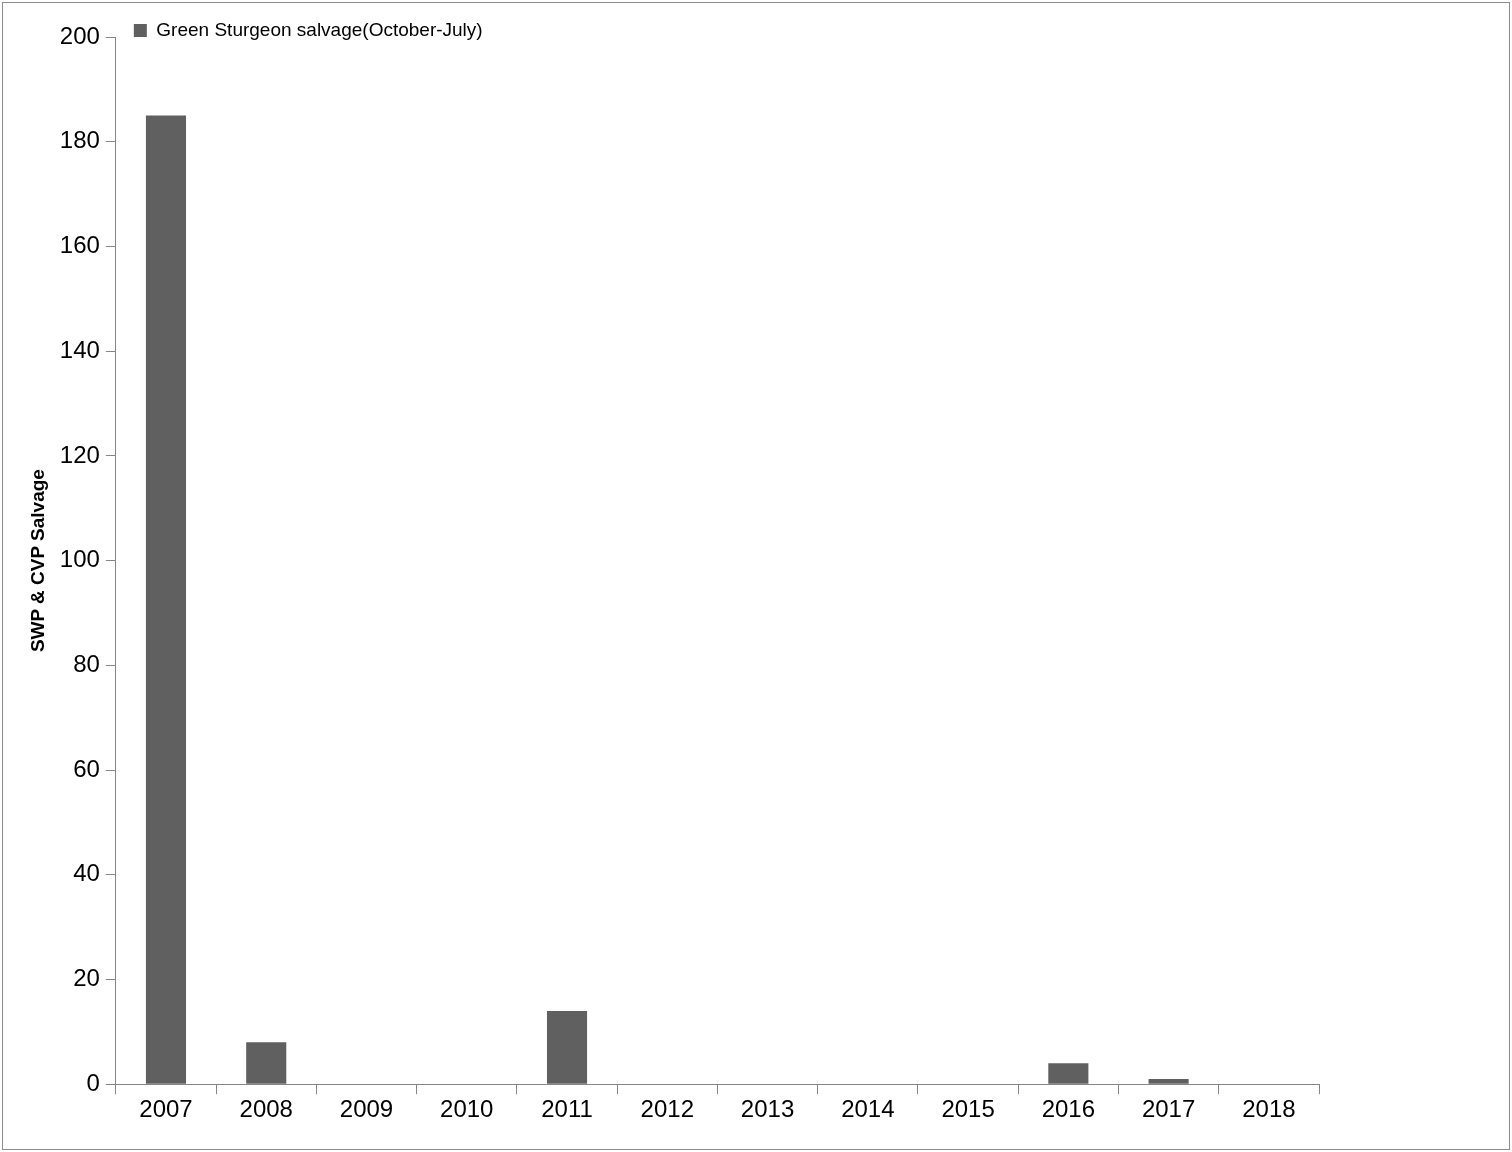 Image resolution: width=1512 pixels, height=1152 pixels. What do you see at coordinates (79, 349) in the screenshot?
I see `y-tick-label: 140` at bounding box center [79, 349].